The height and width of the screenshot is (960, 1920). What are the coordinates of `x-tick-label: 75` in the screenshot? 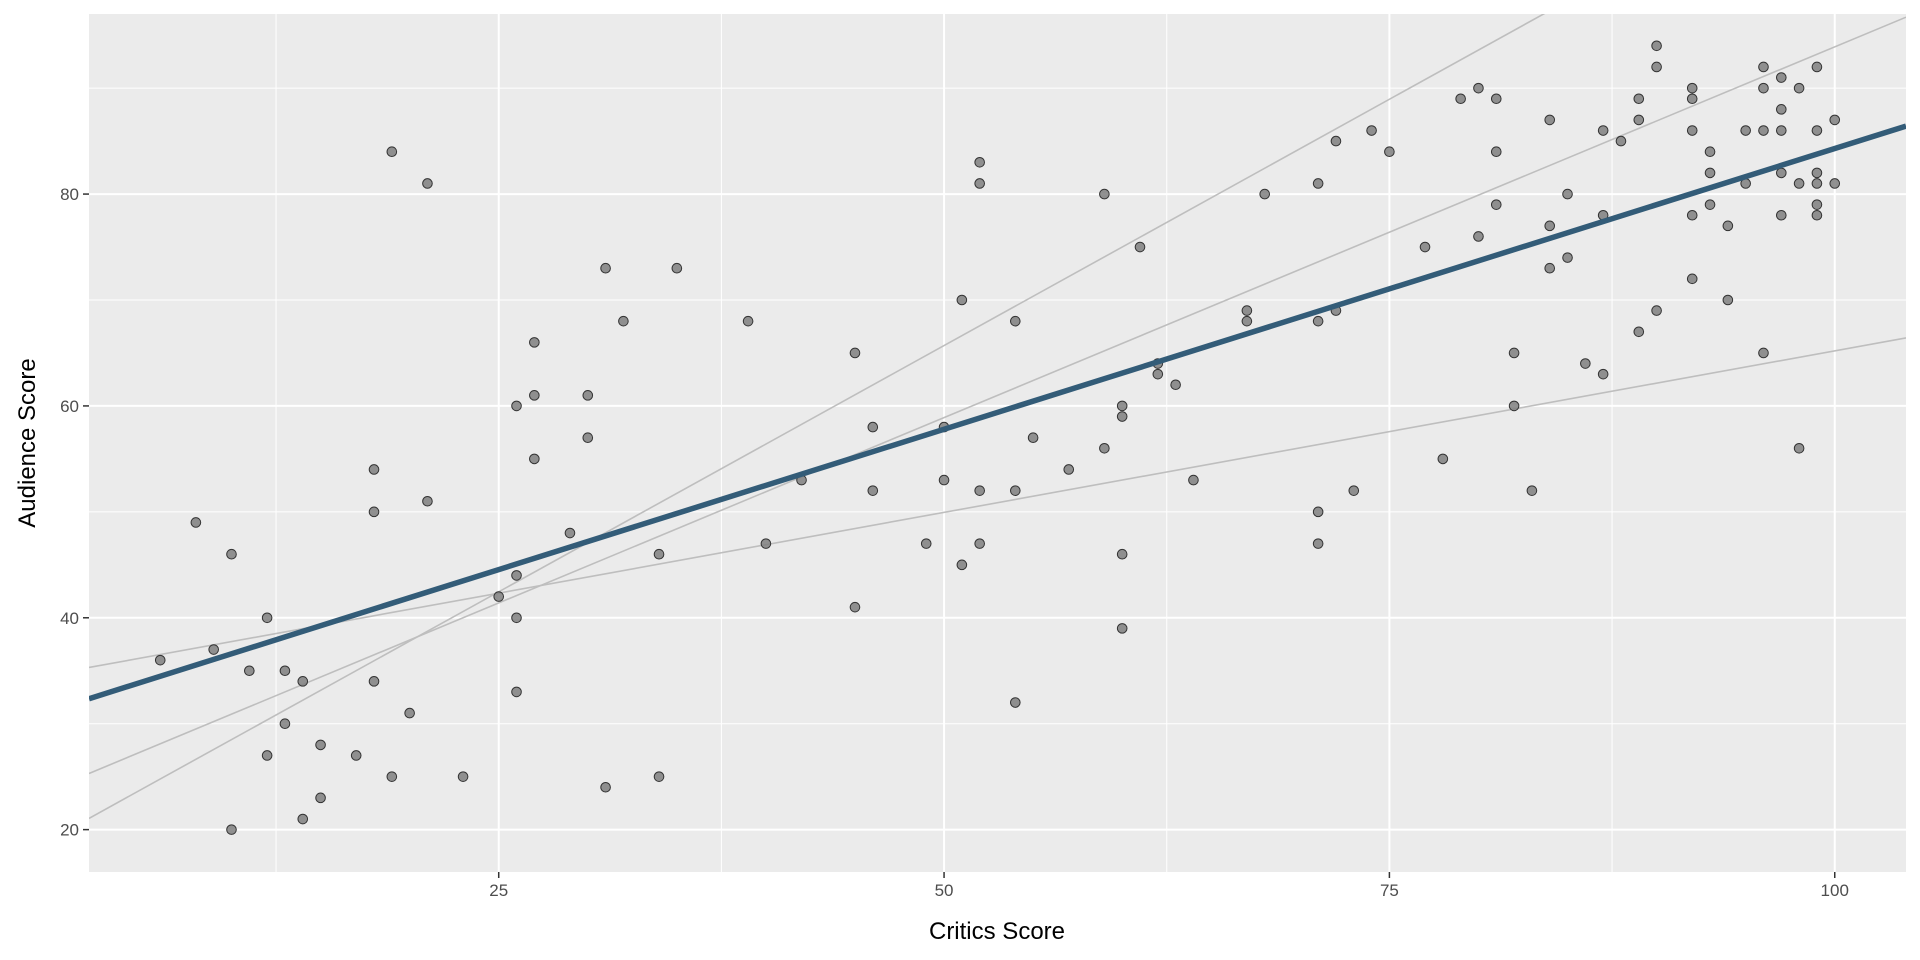 It's located at (1389, 890).